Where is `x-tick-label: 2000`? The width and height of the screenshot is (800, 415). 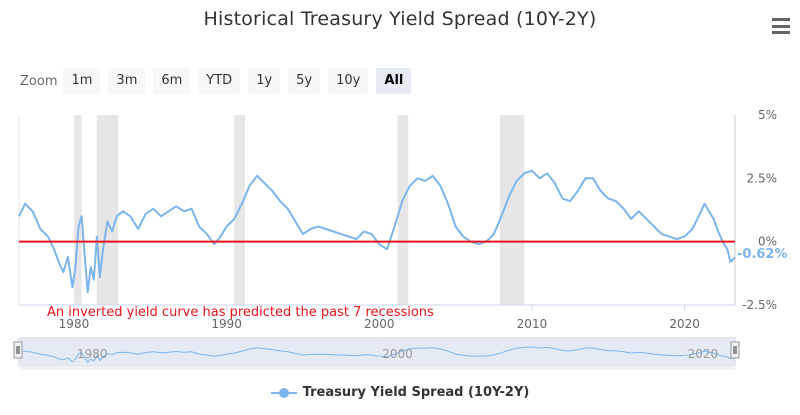 x-tick-label: 2000 is located at coordinates (379, 324).